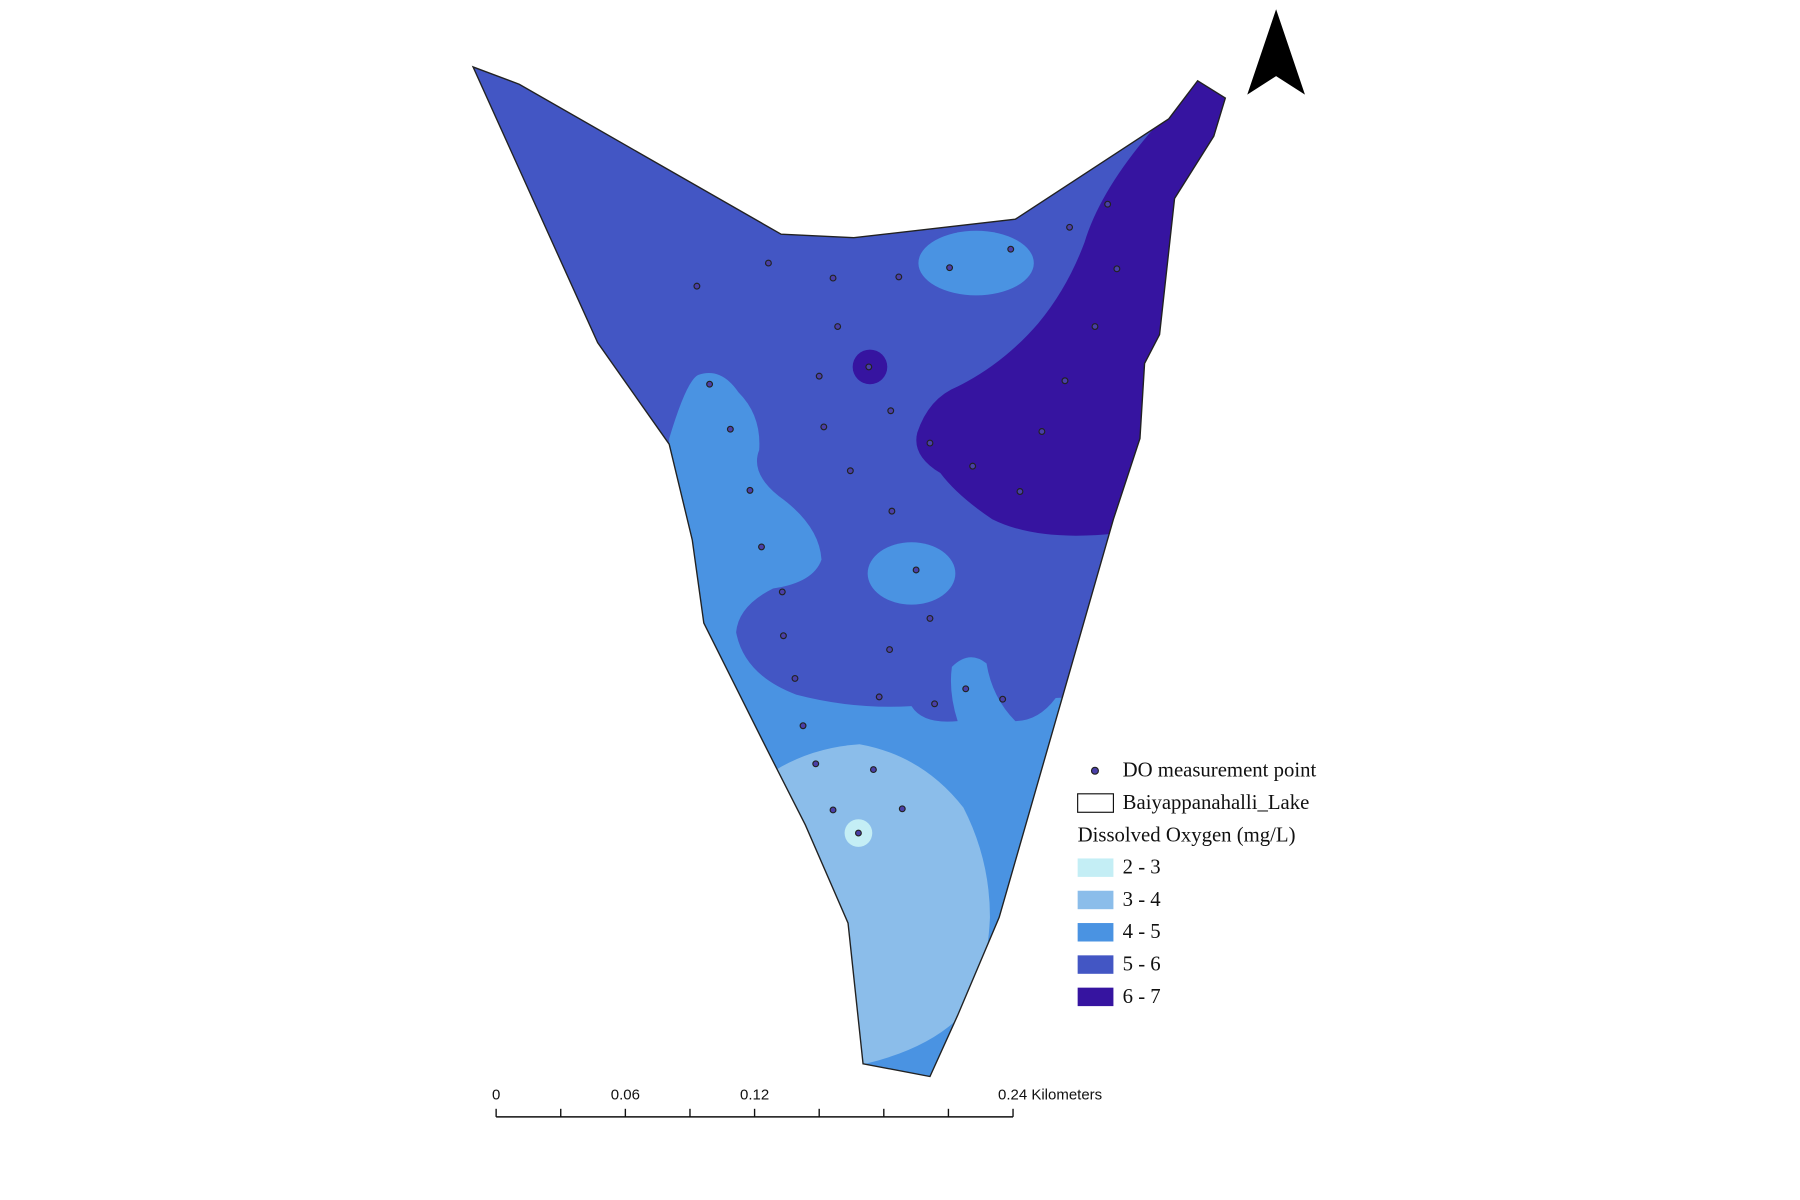 The height and width of the screenshot is (1200, 1800). What do you see at coordinates (1142, 900) in the screenshot?
I see `legend-class-label: 3 - 4` at bounding box center [1142, 900].